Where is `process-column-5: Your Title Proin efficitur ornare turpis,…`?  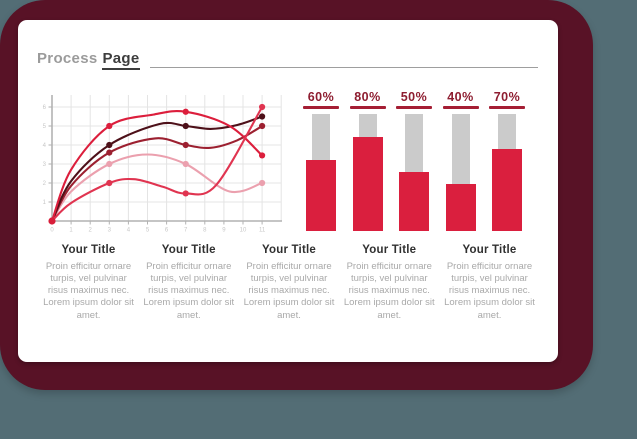 process-column-5: Your Title Proin efficitur ornare turpis,… is located at coordinates (489, 283).